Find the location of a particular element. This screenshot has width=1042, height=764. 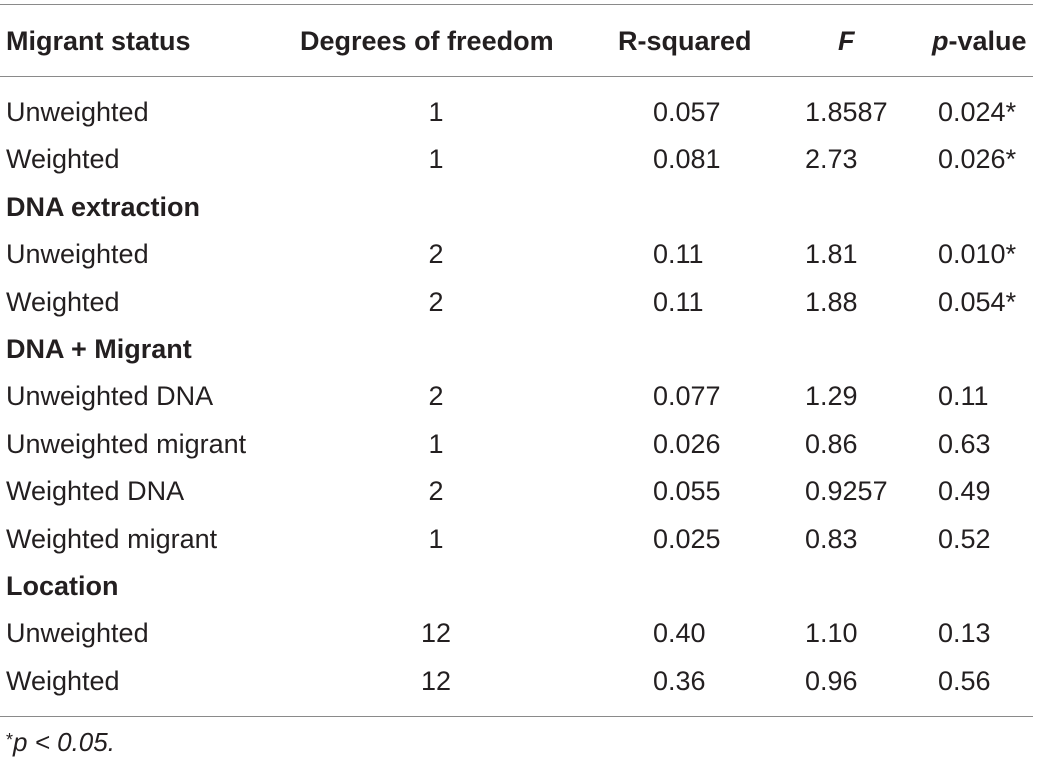

r-squared-cell: 0.36 is located at coordinates (679, 680).